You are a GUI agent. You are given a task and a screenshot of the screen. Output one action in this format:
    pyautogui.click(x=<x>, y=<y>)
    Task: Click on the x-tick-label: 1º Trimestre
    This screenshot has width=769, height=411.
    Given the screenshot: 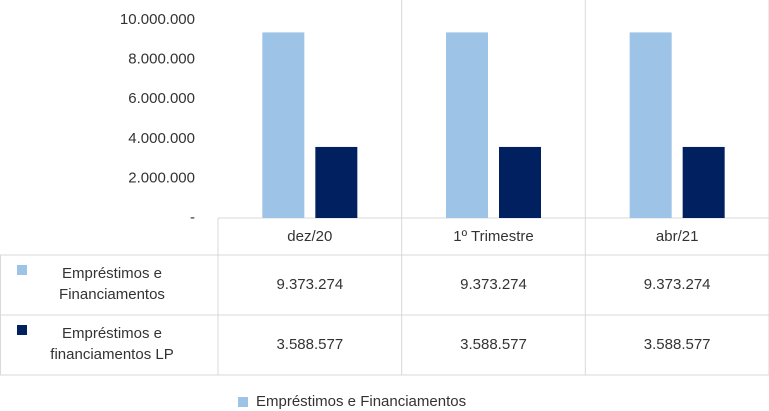 What is the action you would take?
    pyautogui.click(x=493, y=236)
    